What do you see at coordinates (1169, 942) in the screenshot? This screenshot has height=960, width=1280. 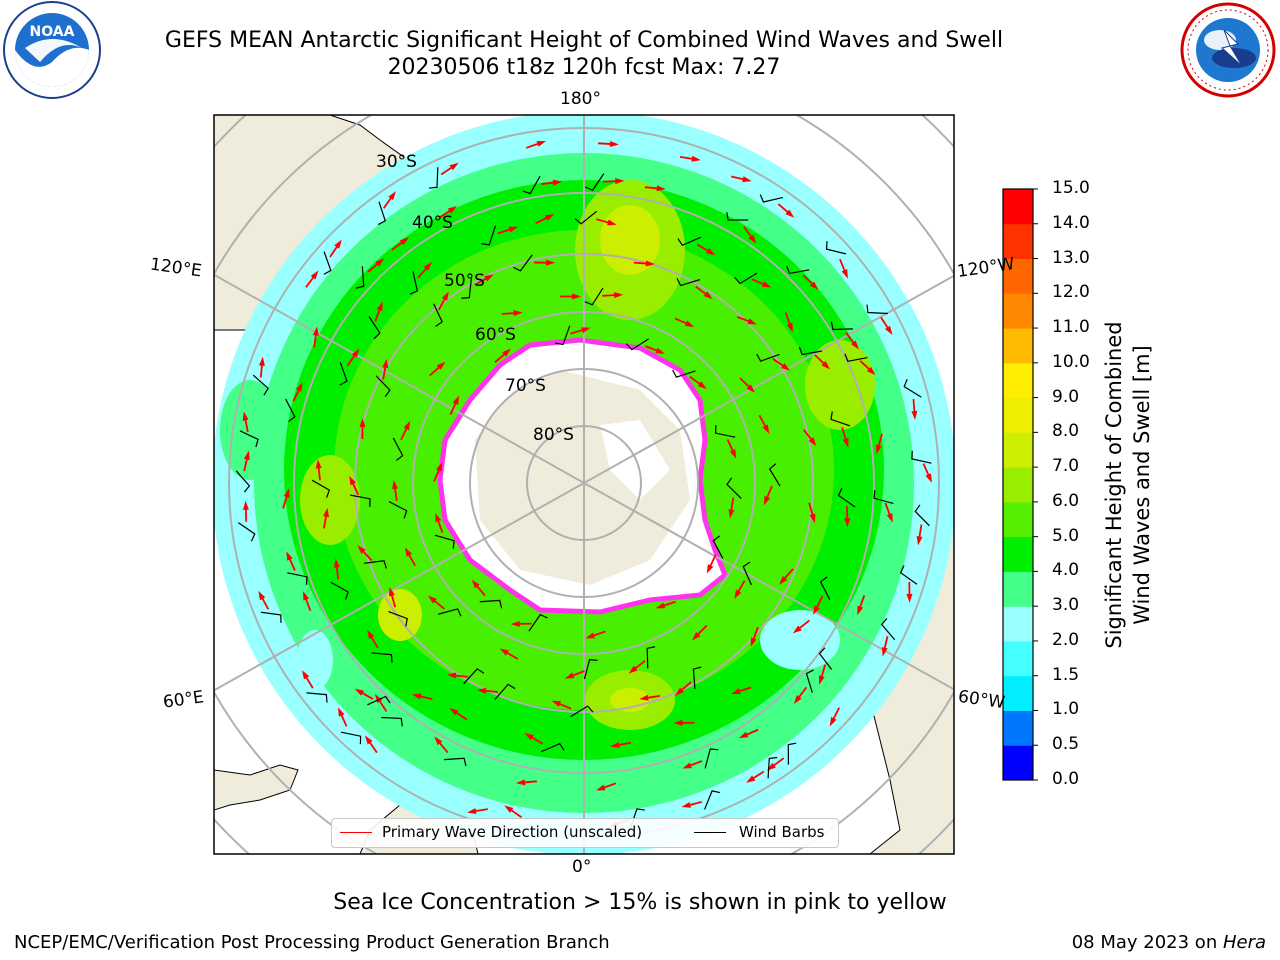 I see `footer-date: 08 May 2023 on Hera` at bounding box center [1169, 942].